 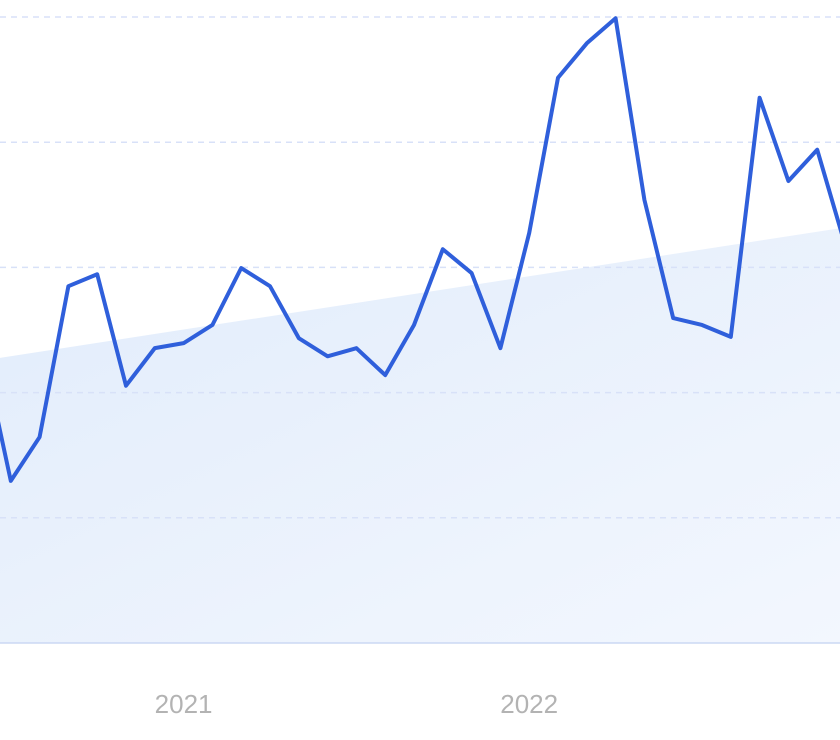 I want to click on x-tick-label: 2021, so click(x=184, y=704).